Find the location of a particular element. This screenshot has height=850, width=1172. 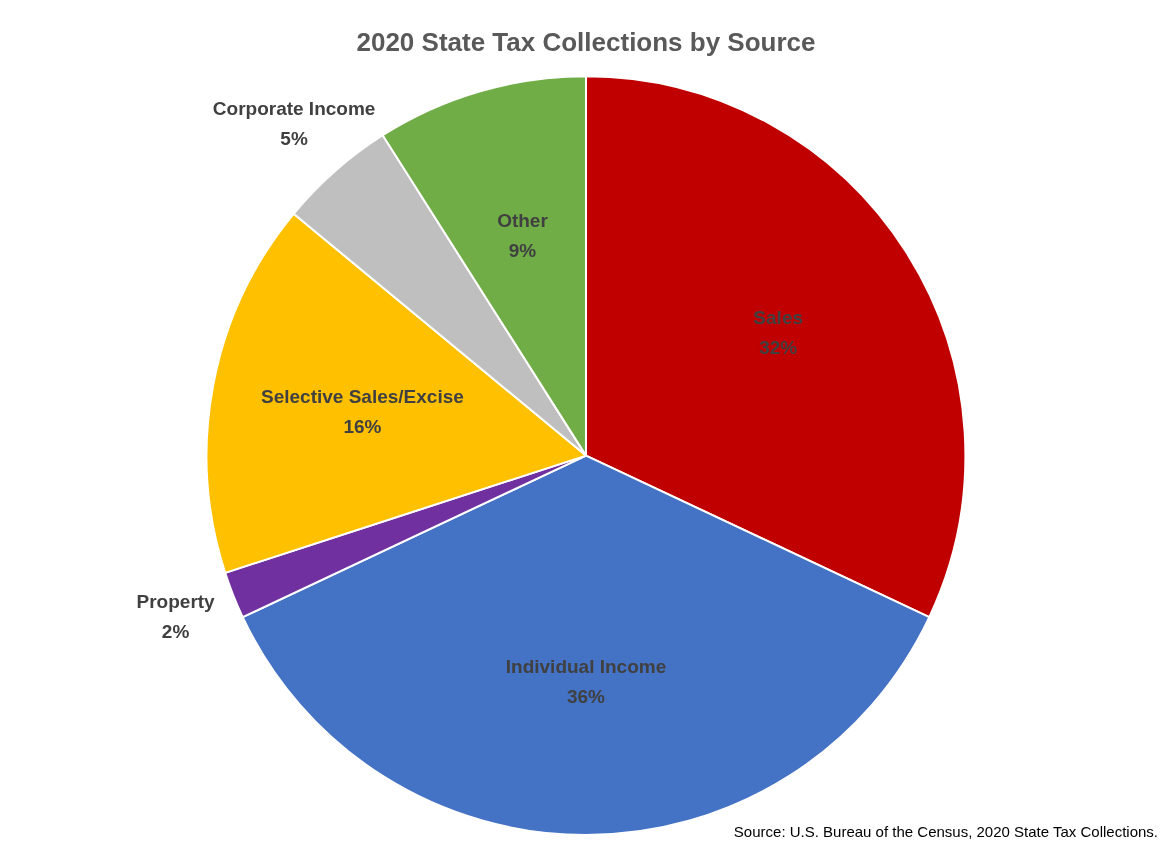

slice-label: Corporate Income is located at coordinates (294, 108).